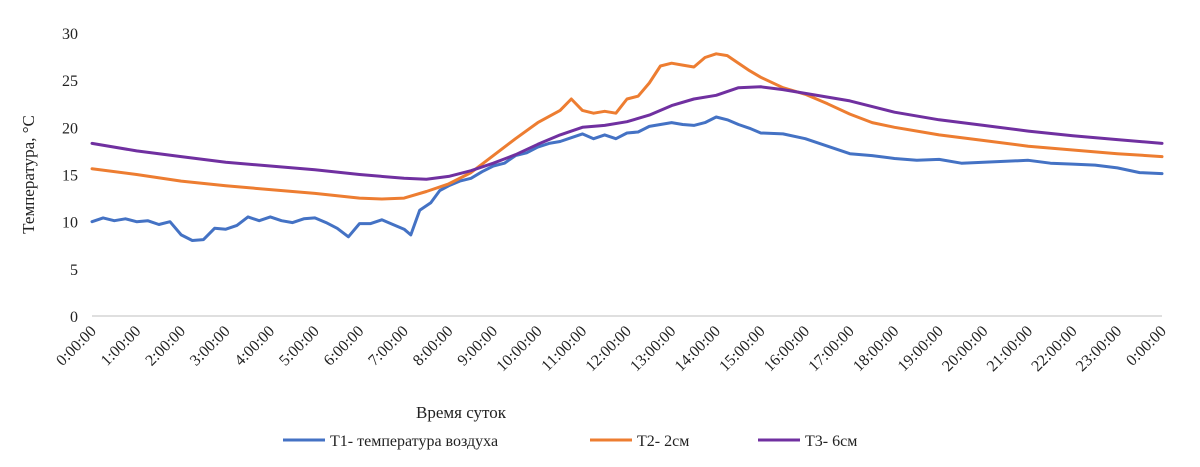  Describe the element at coordinates (433, 346) in the screenshot. I see `x-tick-label: 8:00:00` at that location.